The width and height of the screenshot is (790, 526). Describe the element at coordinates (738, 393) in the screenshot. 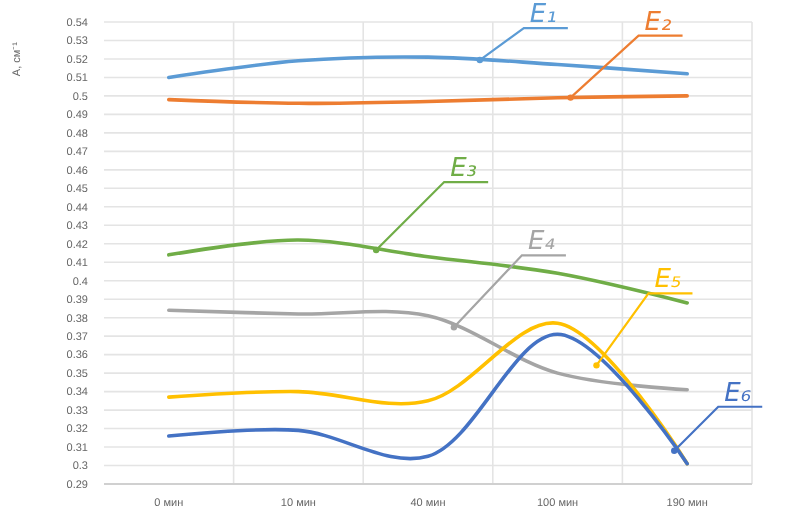

I see `text: E₆` at that location.